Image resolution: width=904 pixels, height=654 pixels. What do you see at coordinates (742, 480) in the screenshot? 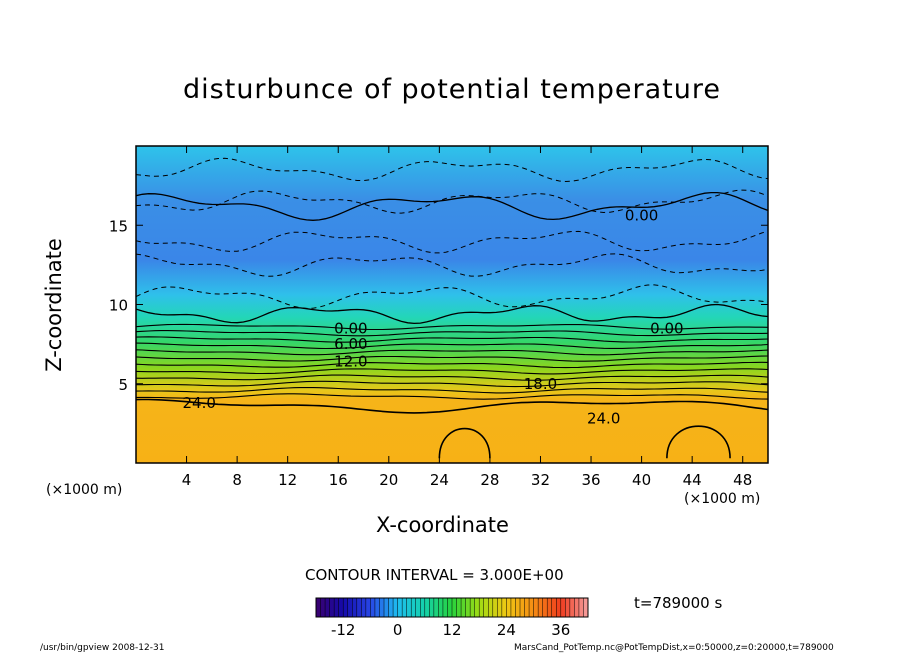
I see `x-tick-label: 48` at bounding box center [742, 480].